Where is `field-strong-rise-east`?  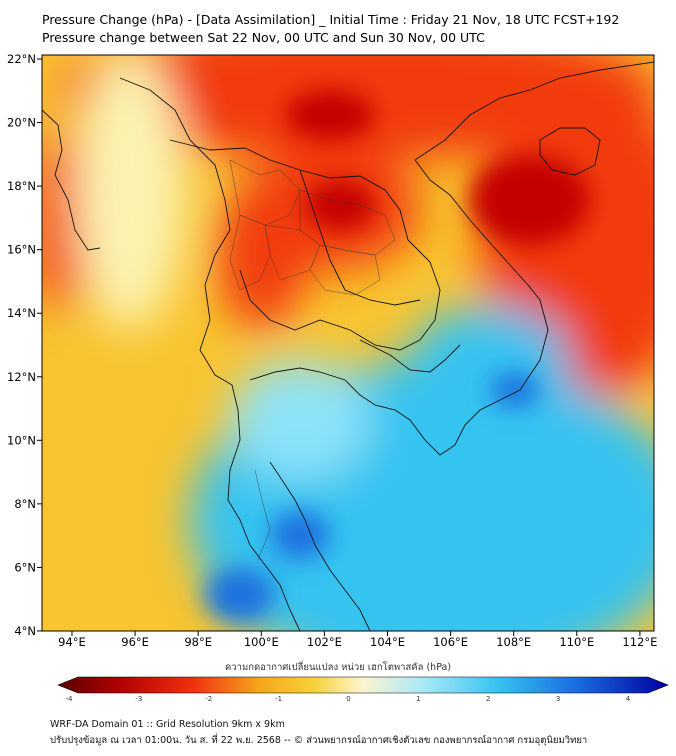 field-strong-rise-east is located at coordinates (515, 390).